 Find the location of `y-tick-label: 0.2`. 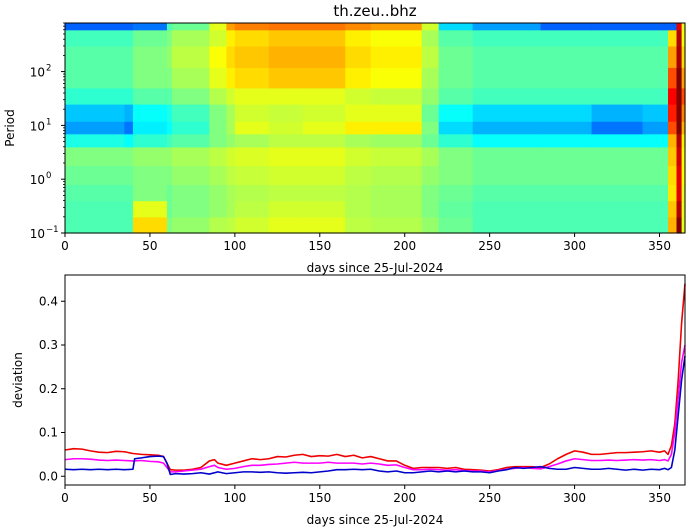

y-tick-label: 0.2 is located at coordinates (48, 389).